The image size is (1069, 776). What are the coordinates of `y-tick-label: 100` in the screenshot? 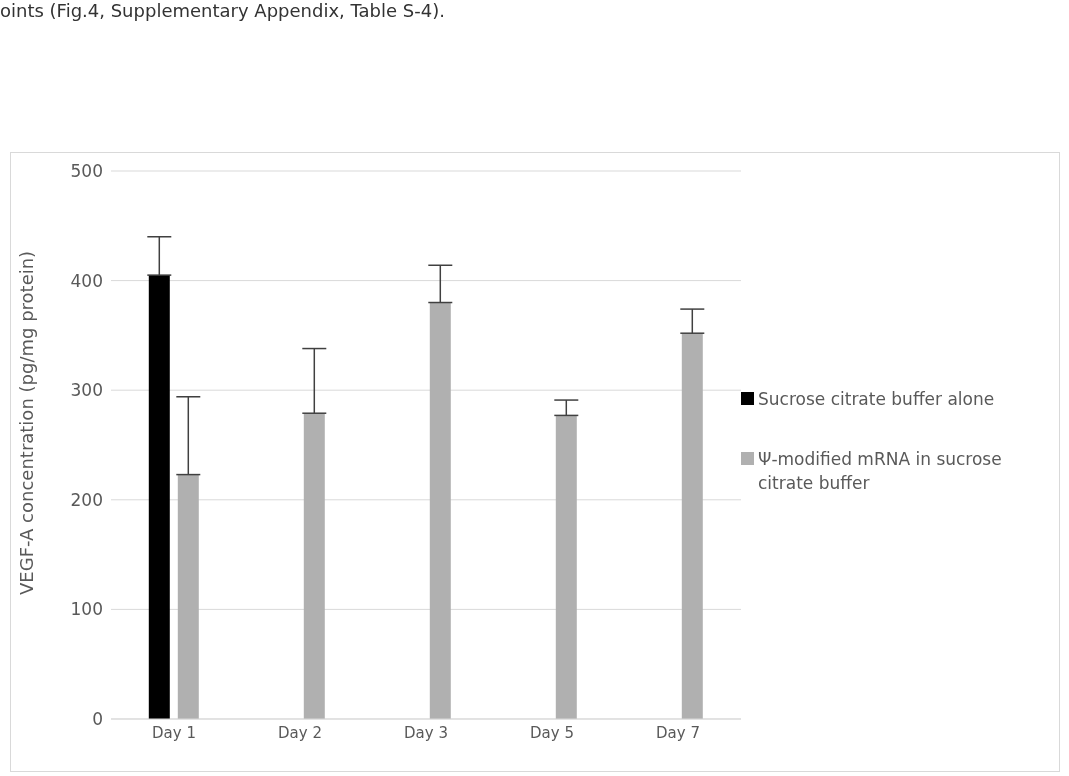 It's located at (86, 609).